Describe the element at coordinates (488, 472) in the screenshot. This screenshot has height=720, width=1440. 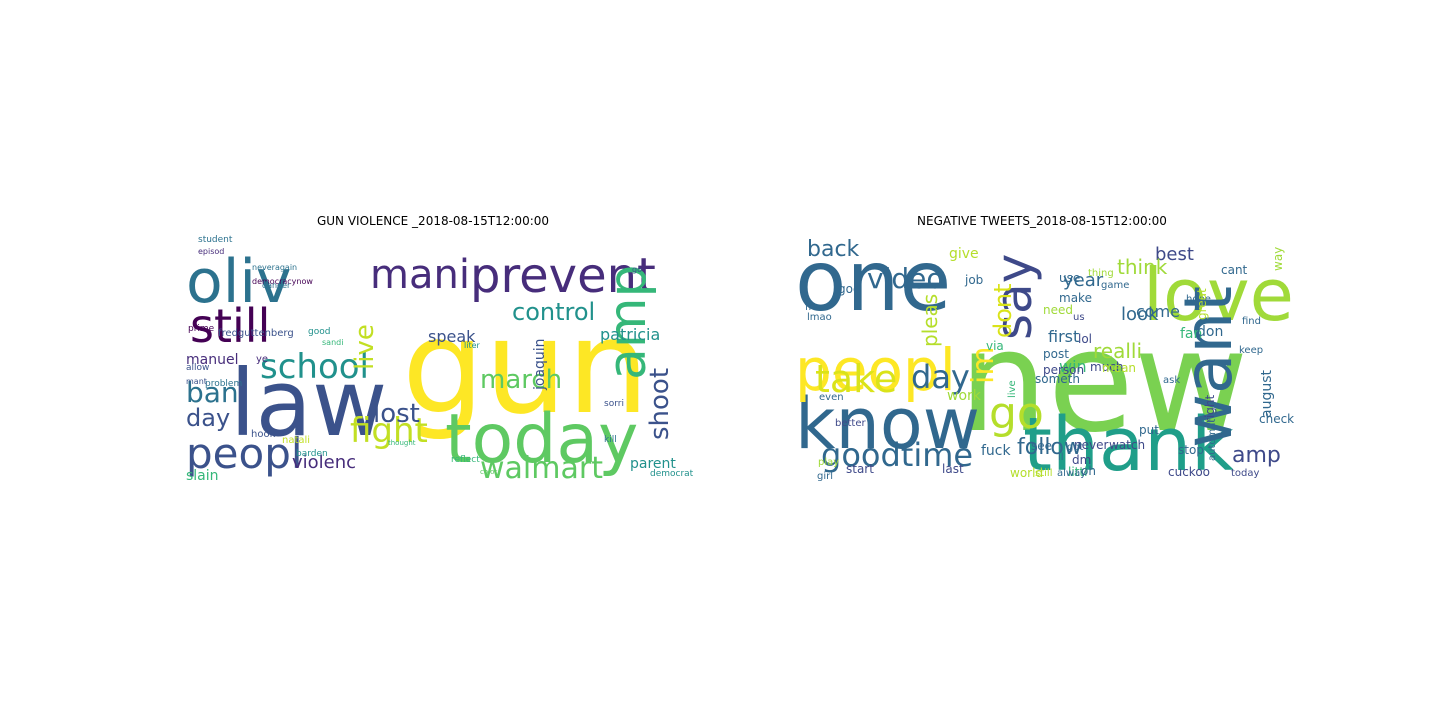
I see `left-word-color: color` at that location.